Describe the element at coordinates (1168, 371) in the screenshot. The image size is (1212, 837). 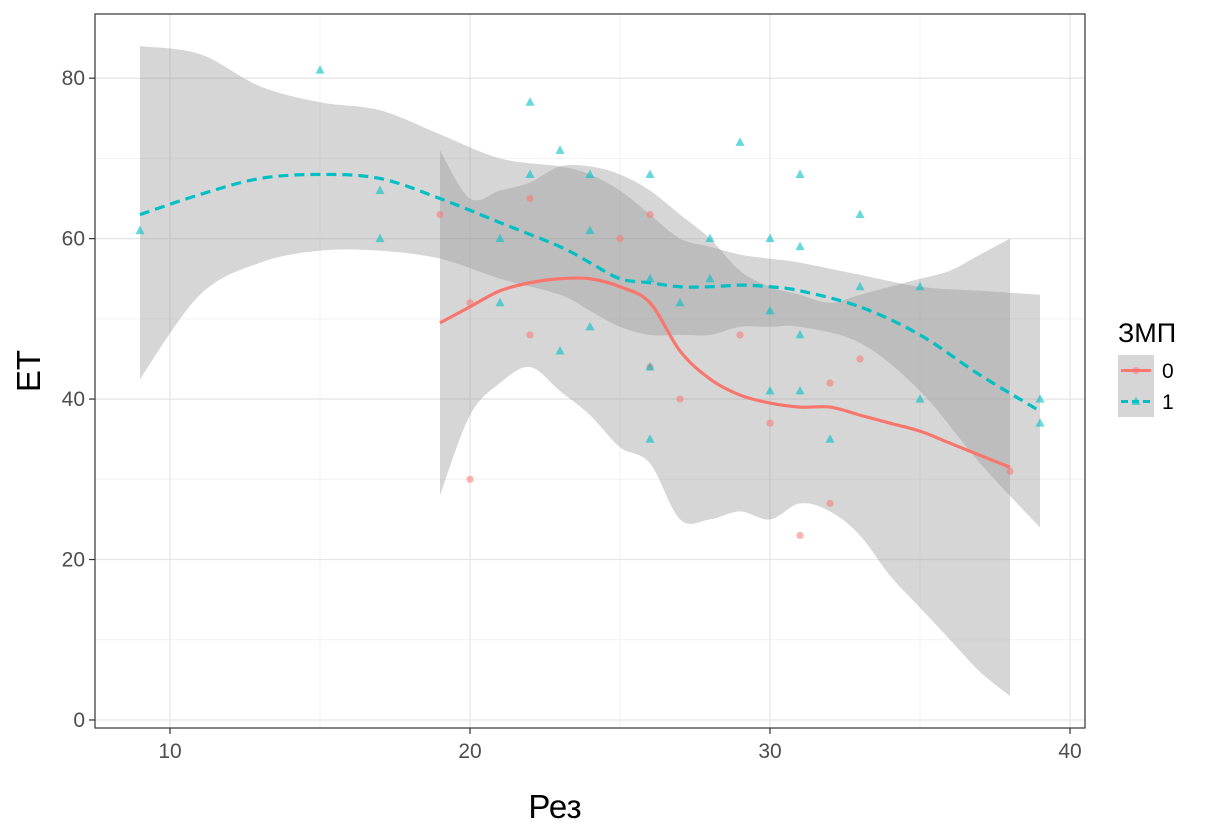
I see `legend-label-0: 0` at that location.